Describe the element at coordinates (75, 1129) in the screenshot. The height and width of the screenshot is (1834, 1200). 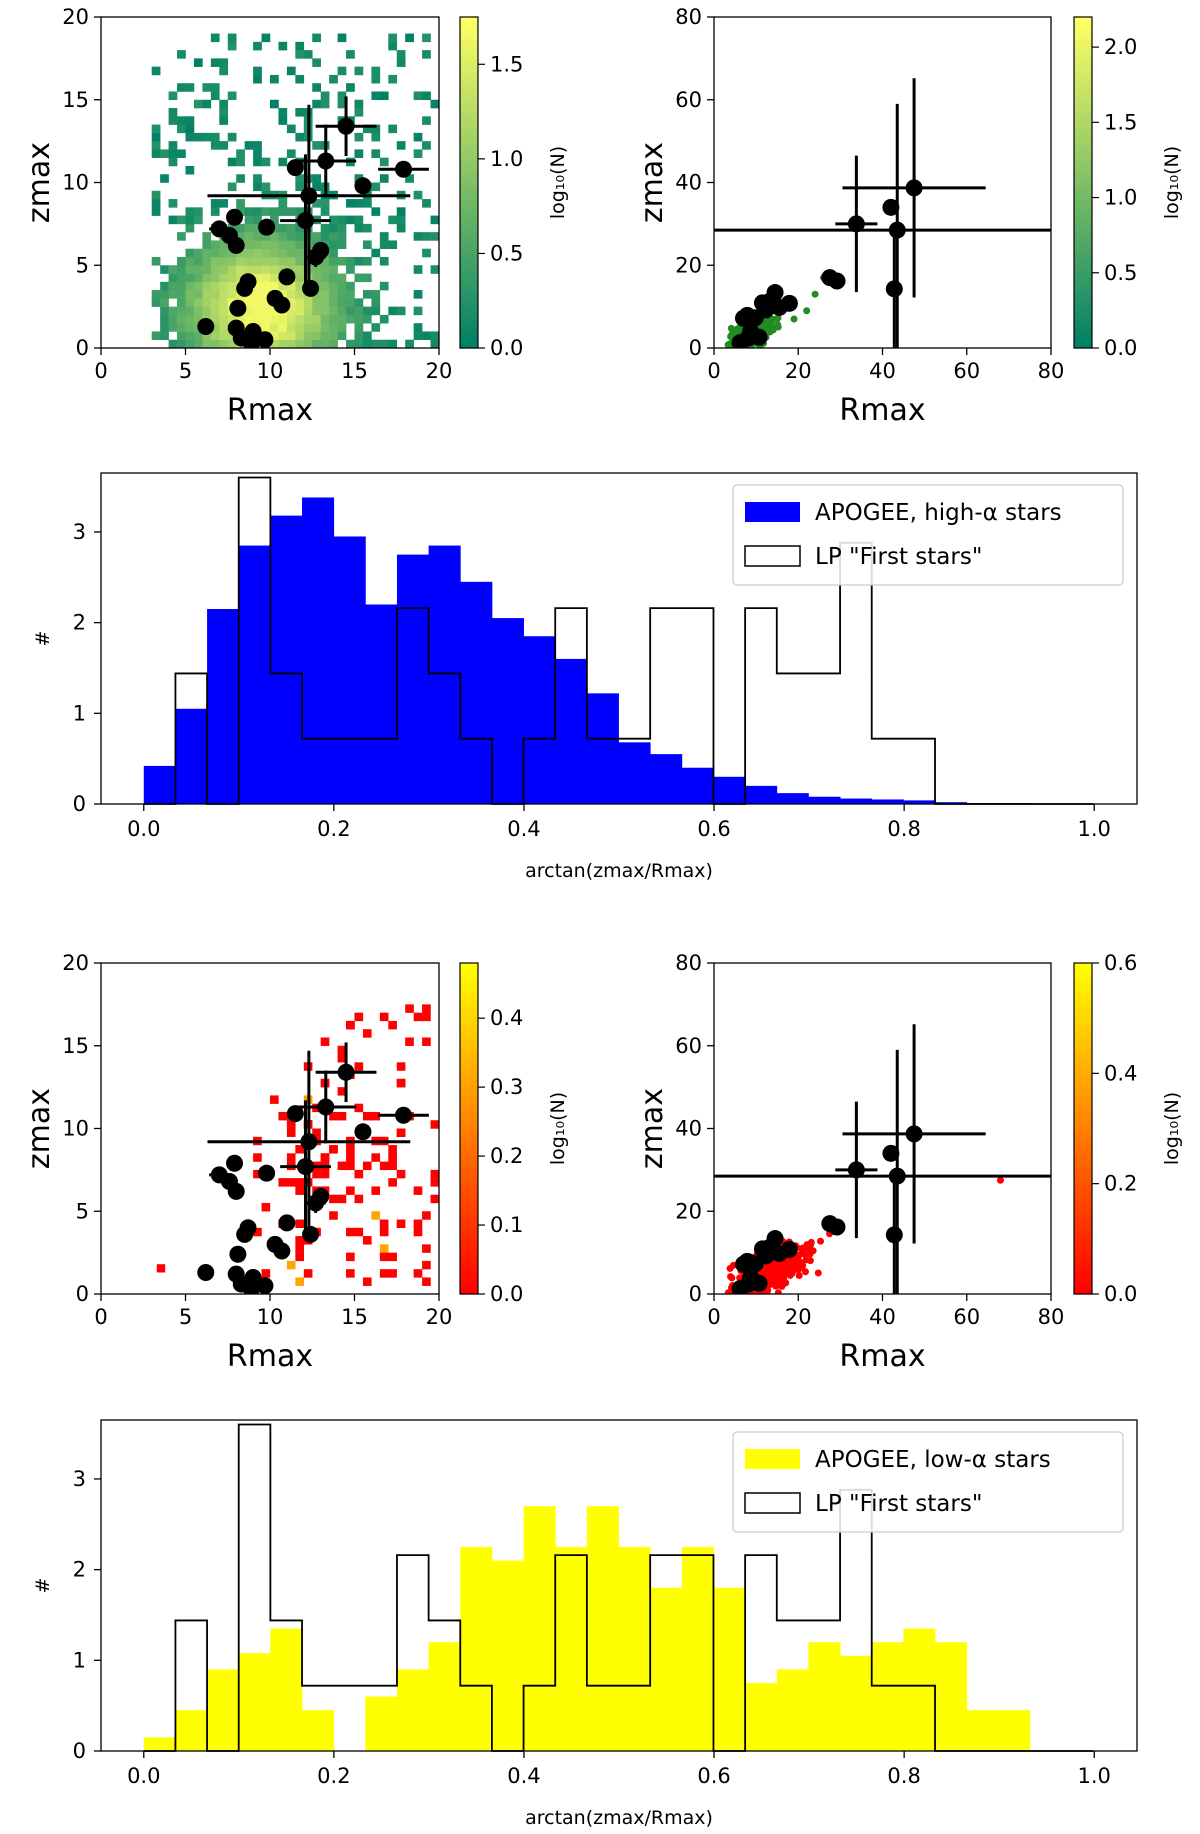
I see `y-tick-label: 10` at that location.